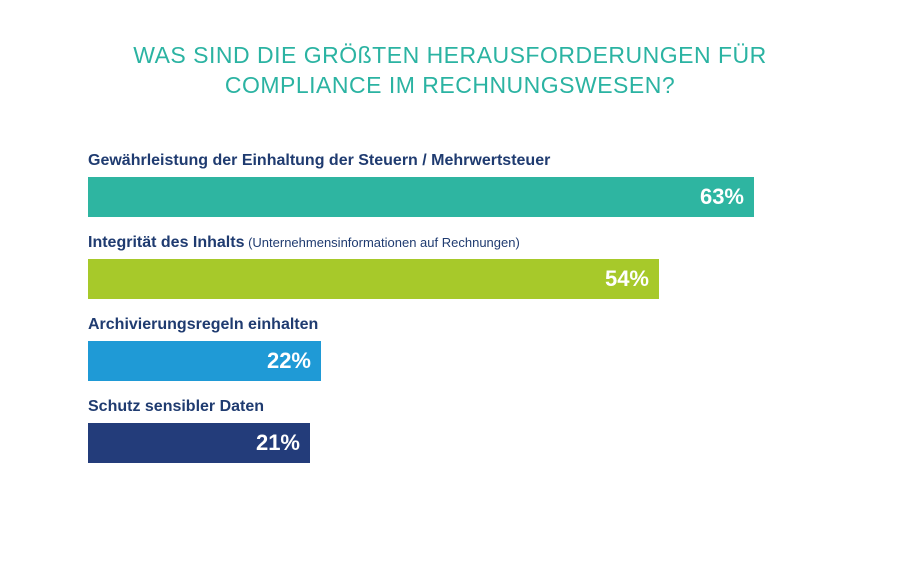 This screenshot has width=900, height=563. I want to click on value-label: 63%, so click(721, 196).